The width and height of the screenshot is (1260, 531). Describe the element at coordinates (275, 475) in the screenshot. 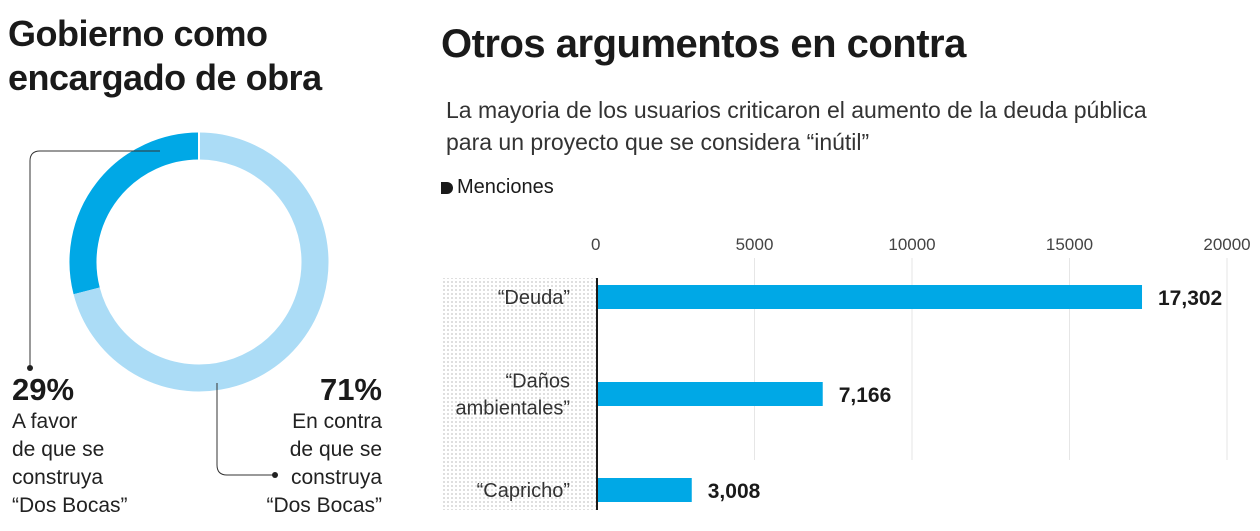

I see `leader-dot-contra` at that location.